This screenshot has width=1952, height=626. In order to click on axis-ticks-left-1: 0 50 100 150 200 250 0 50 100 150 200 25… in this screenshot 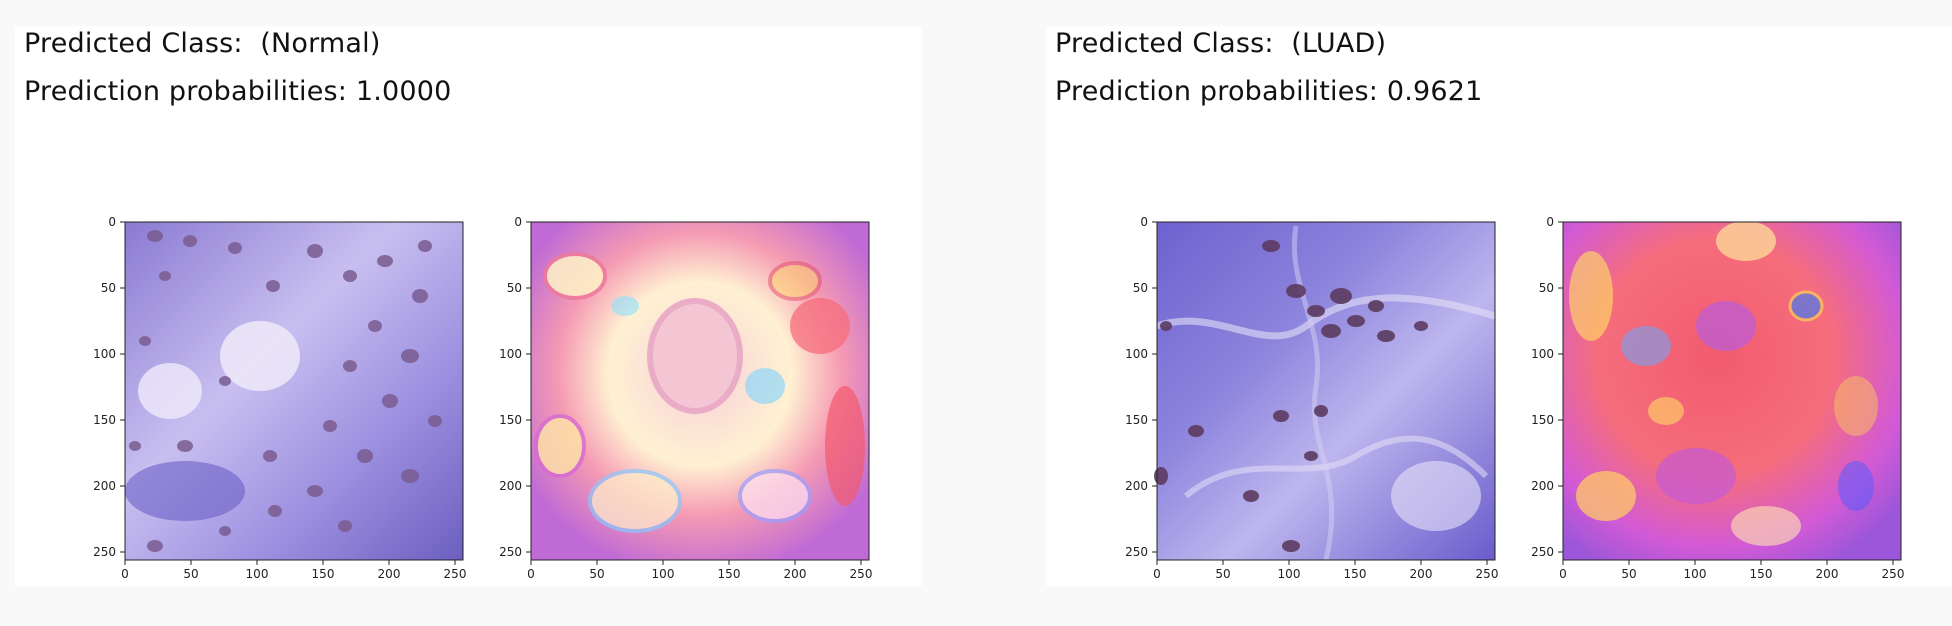, I will do `click(279, 398)`.